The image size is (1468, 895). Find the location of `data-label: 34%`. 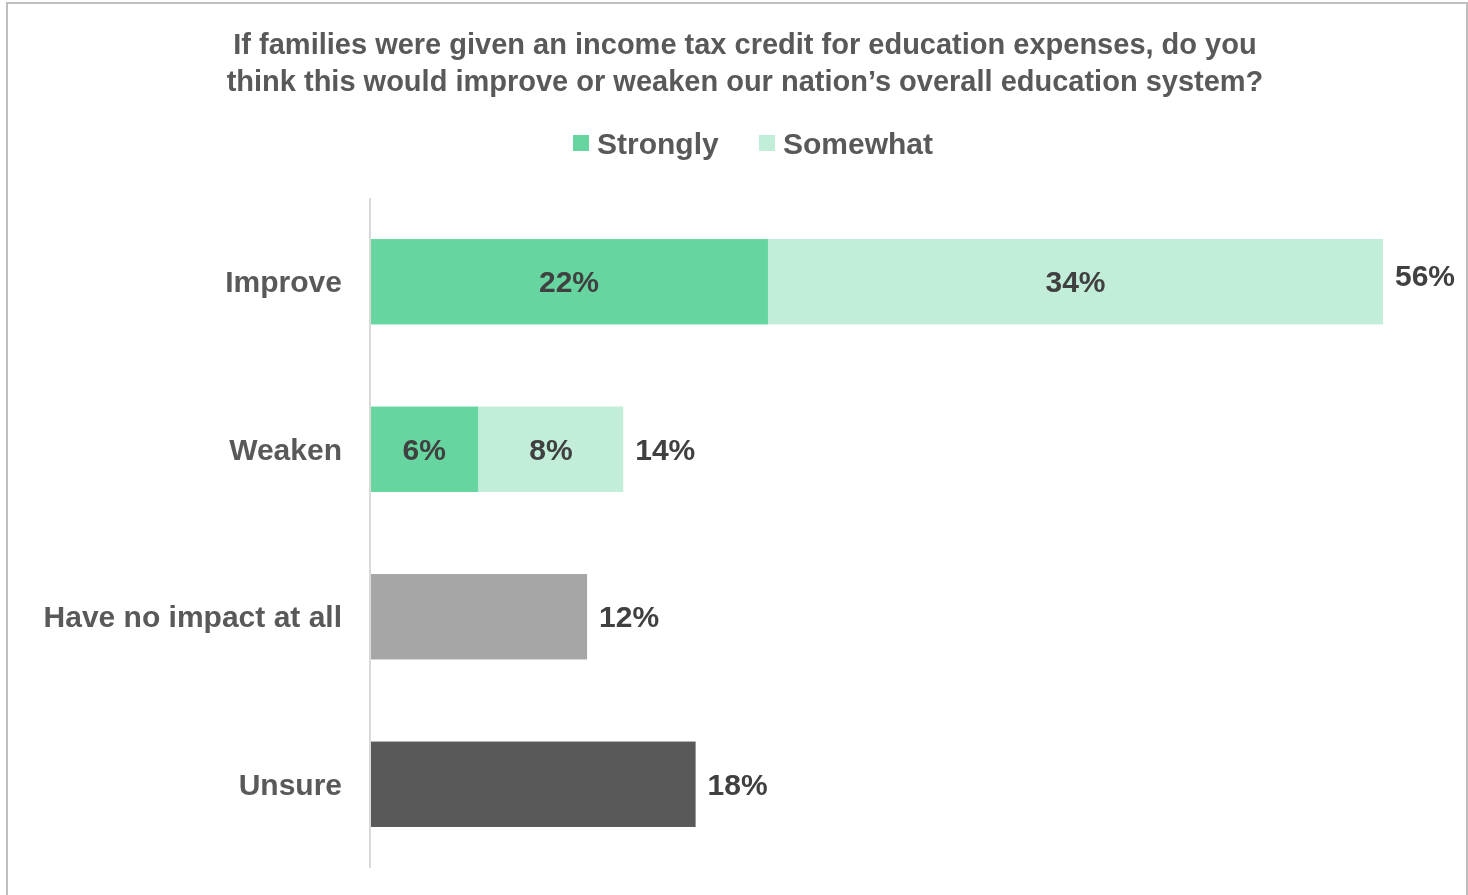

data-label: 34% is located at coordinates (1075, 282).